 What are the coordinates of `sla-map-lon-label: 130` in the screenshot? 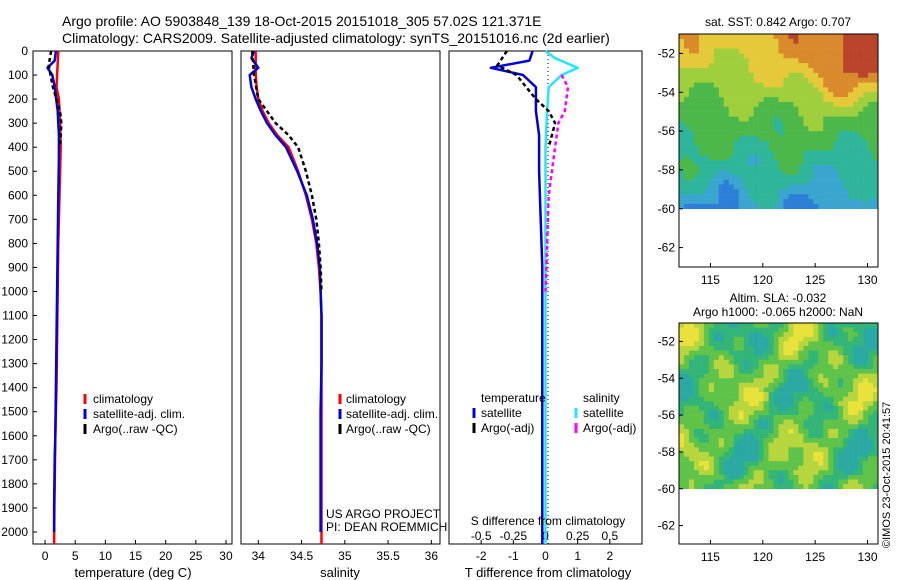 It's located at (868, 557).